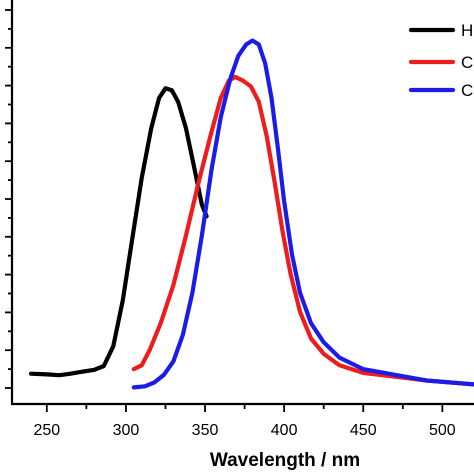 Image resolution: width=474 pixels, height=474 pixels. Describe the element at coordinates (205, 430) in the screenshot. I see `x-tick-label: 350` at that location.